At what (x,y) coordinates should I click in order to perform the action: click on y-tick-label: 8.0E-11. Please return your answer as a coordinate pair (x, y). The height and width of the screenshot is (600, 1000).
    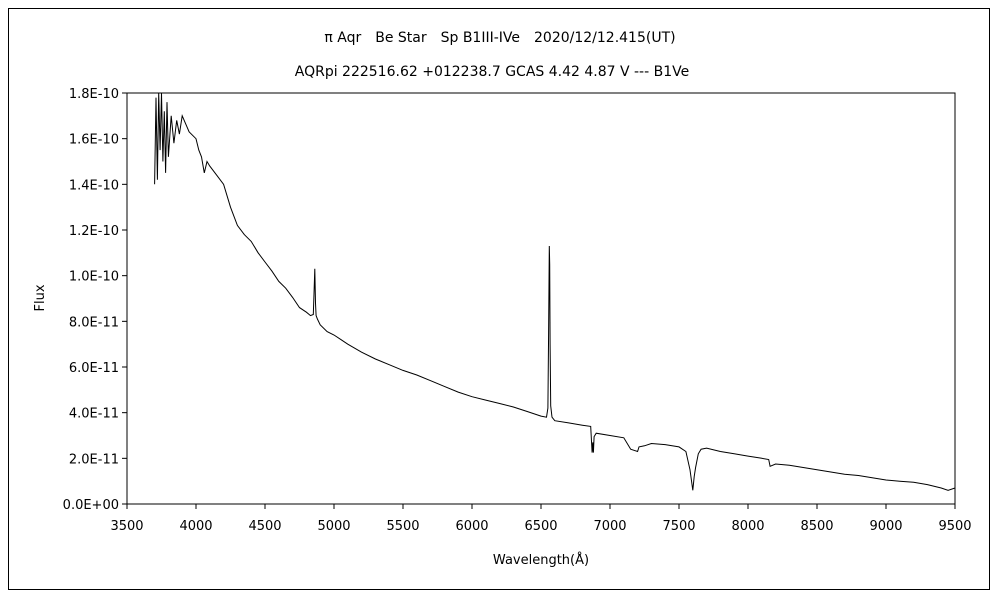
    Looking at the image, I should click on (94, 322).